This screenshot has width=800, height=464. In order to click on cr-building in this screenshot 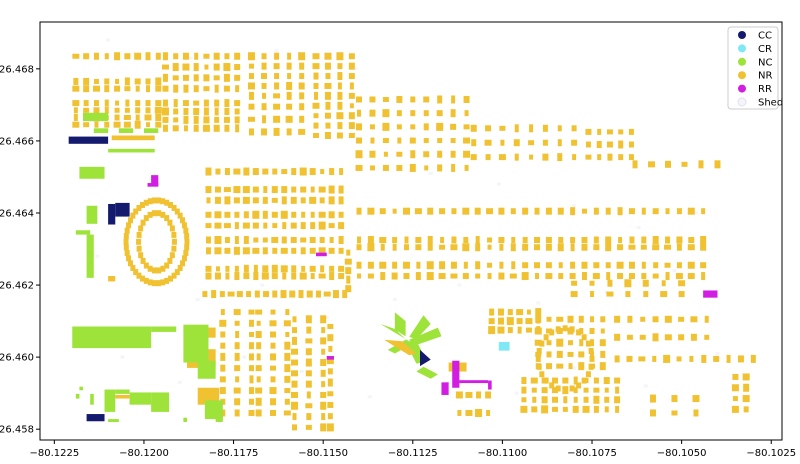, I will do `click(504, 346)`.